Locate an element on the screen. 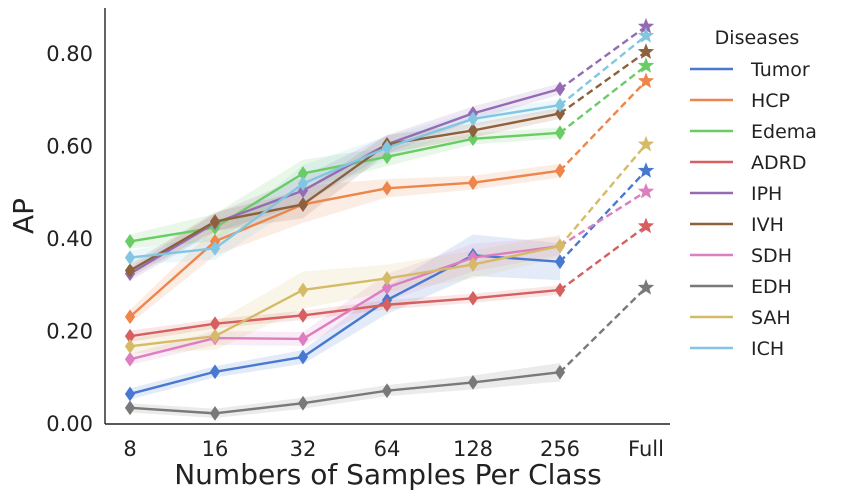 This screenshot has height=499, width=842. dashed-line-edh is located at coordinates (603, 330).